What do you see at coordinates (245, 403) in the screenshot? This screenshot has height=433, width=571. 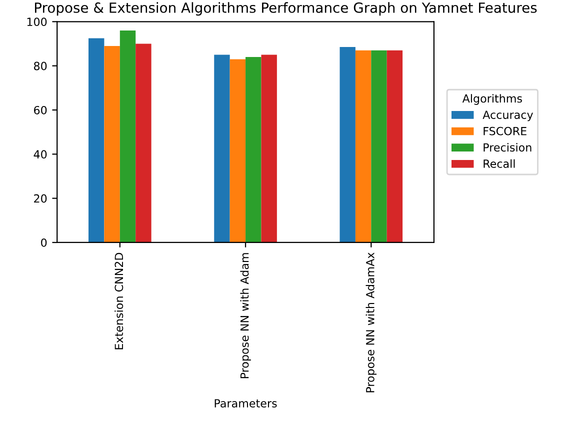 I see `x-axis-title: Parameters` at bounding box center [245, 403].